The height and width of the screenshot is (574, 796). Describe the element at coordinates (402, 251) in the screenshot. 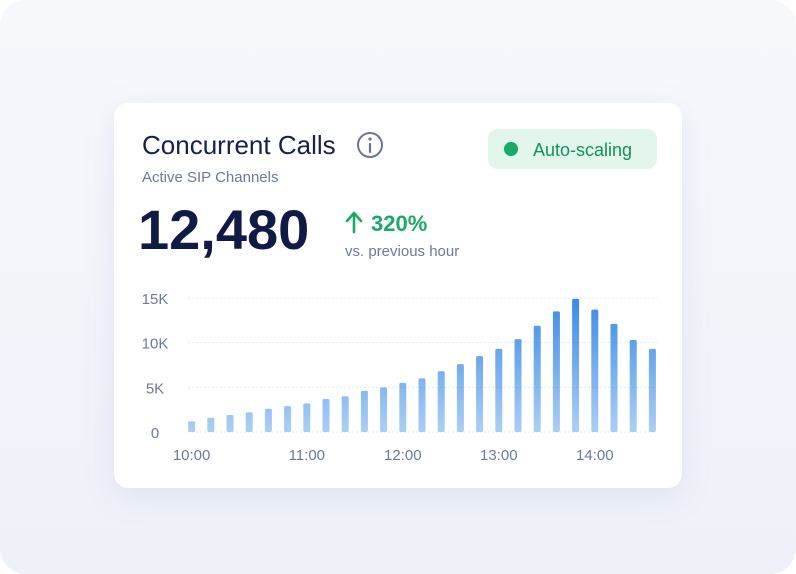

I see `metric-comparison: vs. previous hour` at that location.